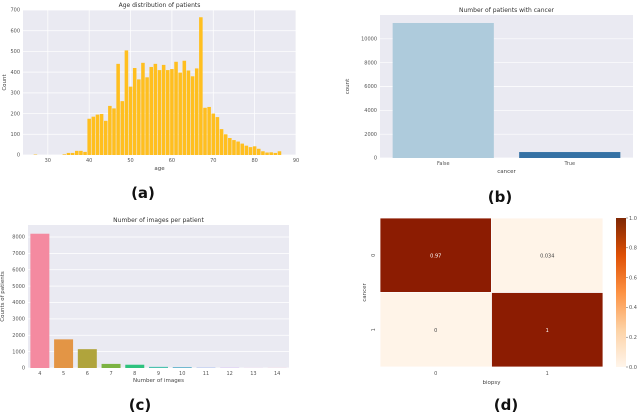 The width and height of the screenshot is (640, 418). What do you see at coordinates (15, 31) in the screenshot?
I see `y-tick-label: 600` at bounding box center [15, 31].